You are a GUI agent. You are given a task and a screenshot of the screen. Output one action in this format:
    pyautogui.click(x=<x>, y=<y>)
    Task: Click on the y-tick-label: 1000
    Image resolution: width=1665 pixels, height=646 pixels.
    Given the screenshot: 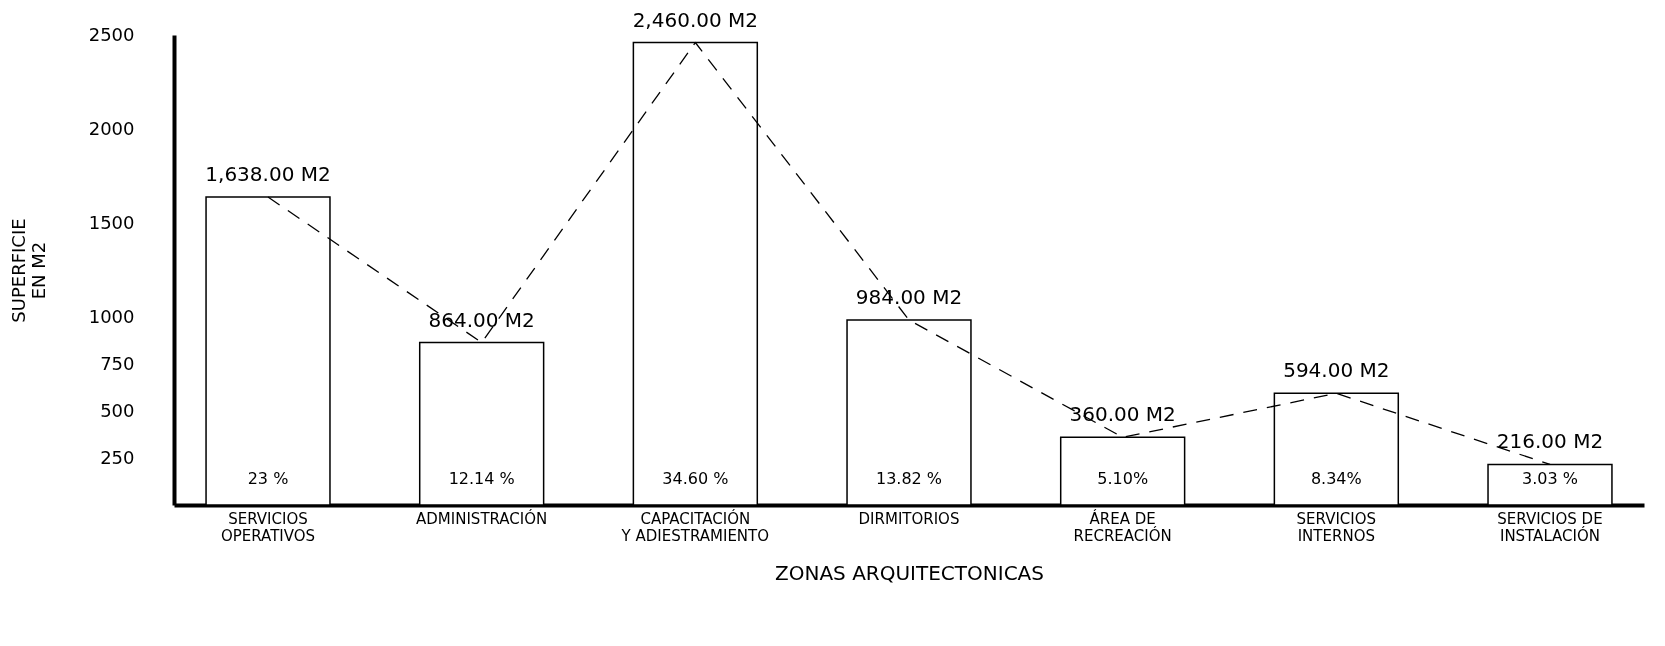 What is the action you would take?
    pyautogui.click(x=111, y=316)
    